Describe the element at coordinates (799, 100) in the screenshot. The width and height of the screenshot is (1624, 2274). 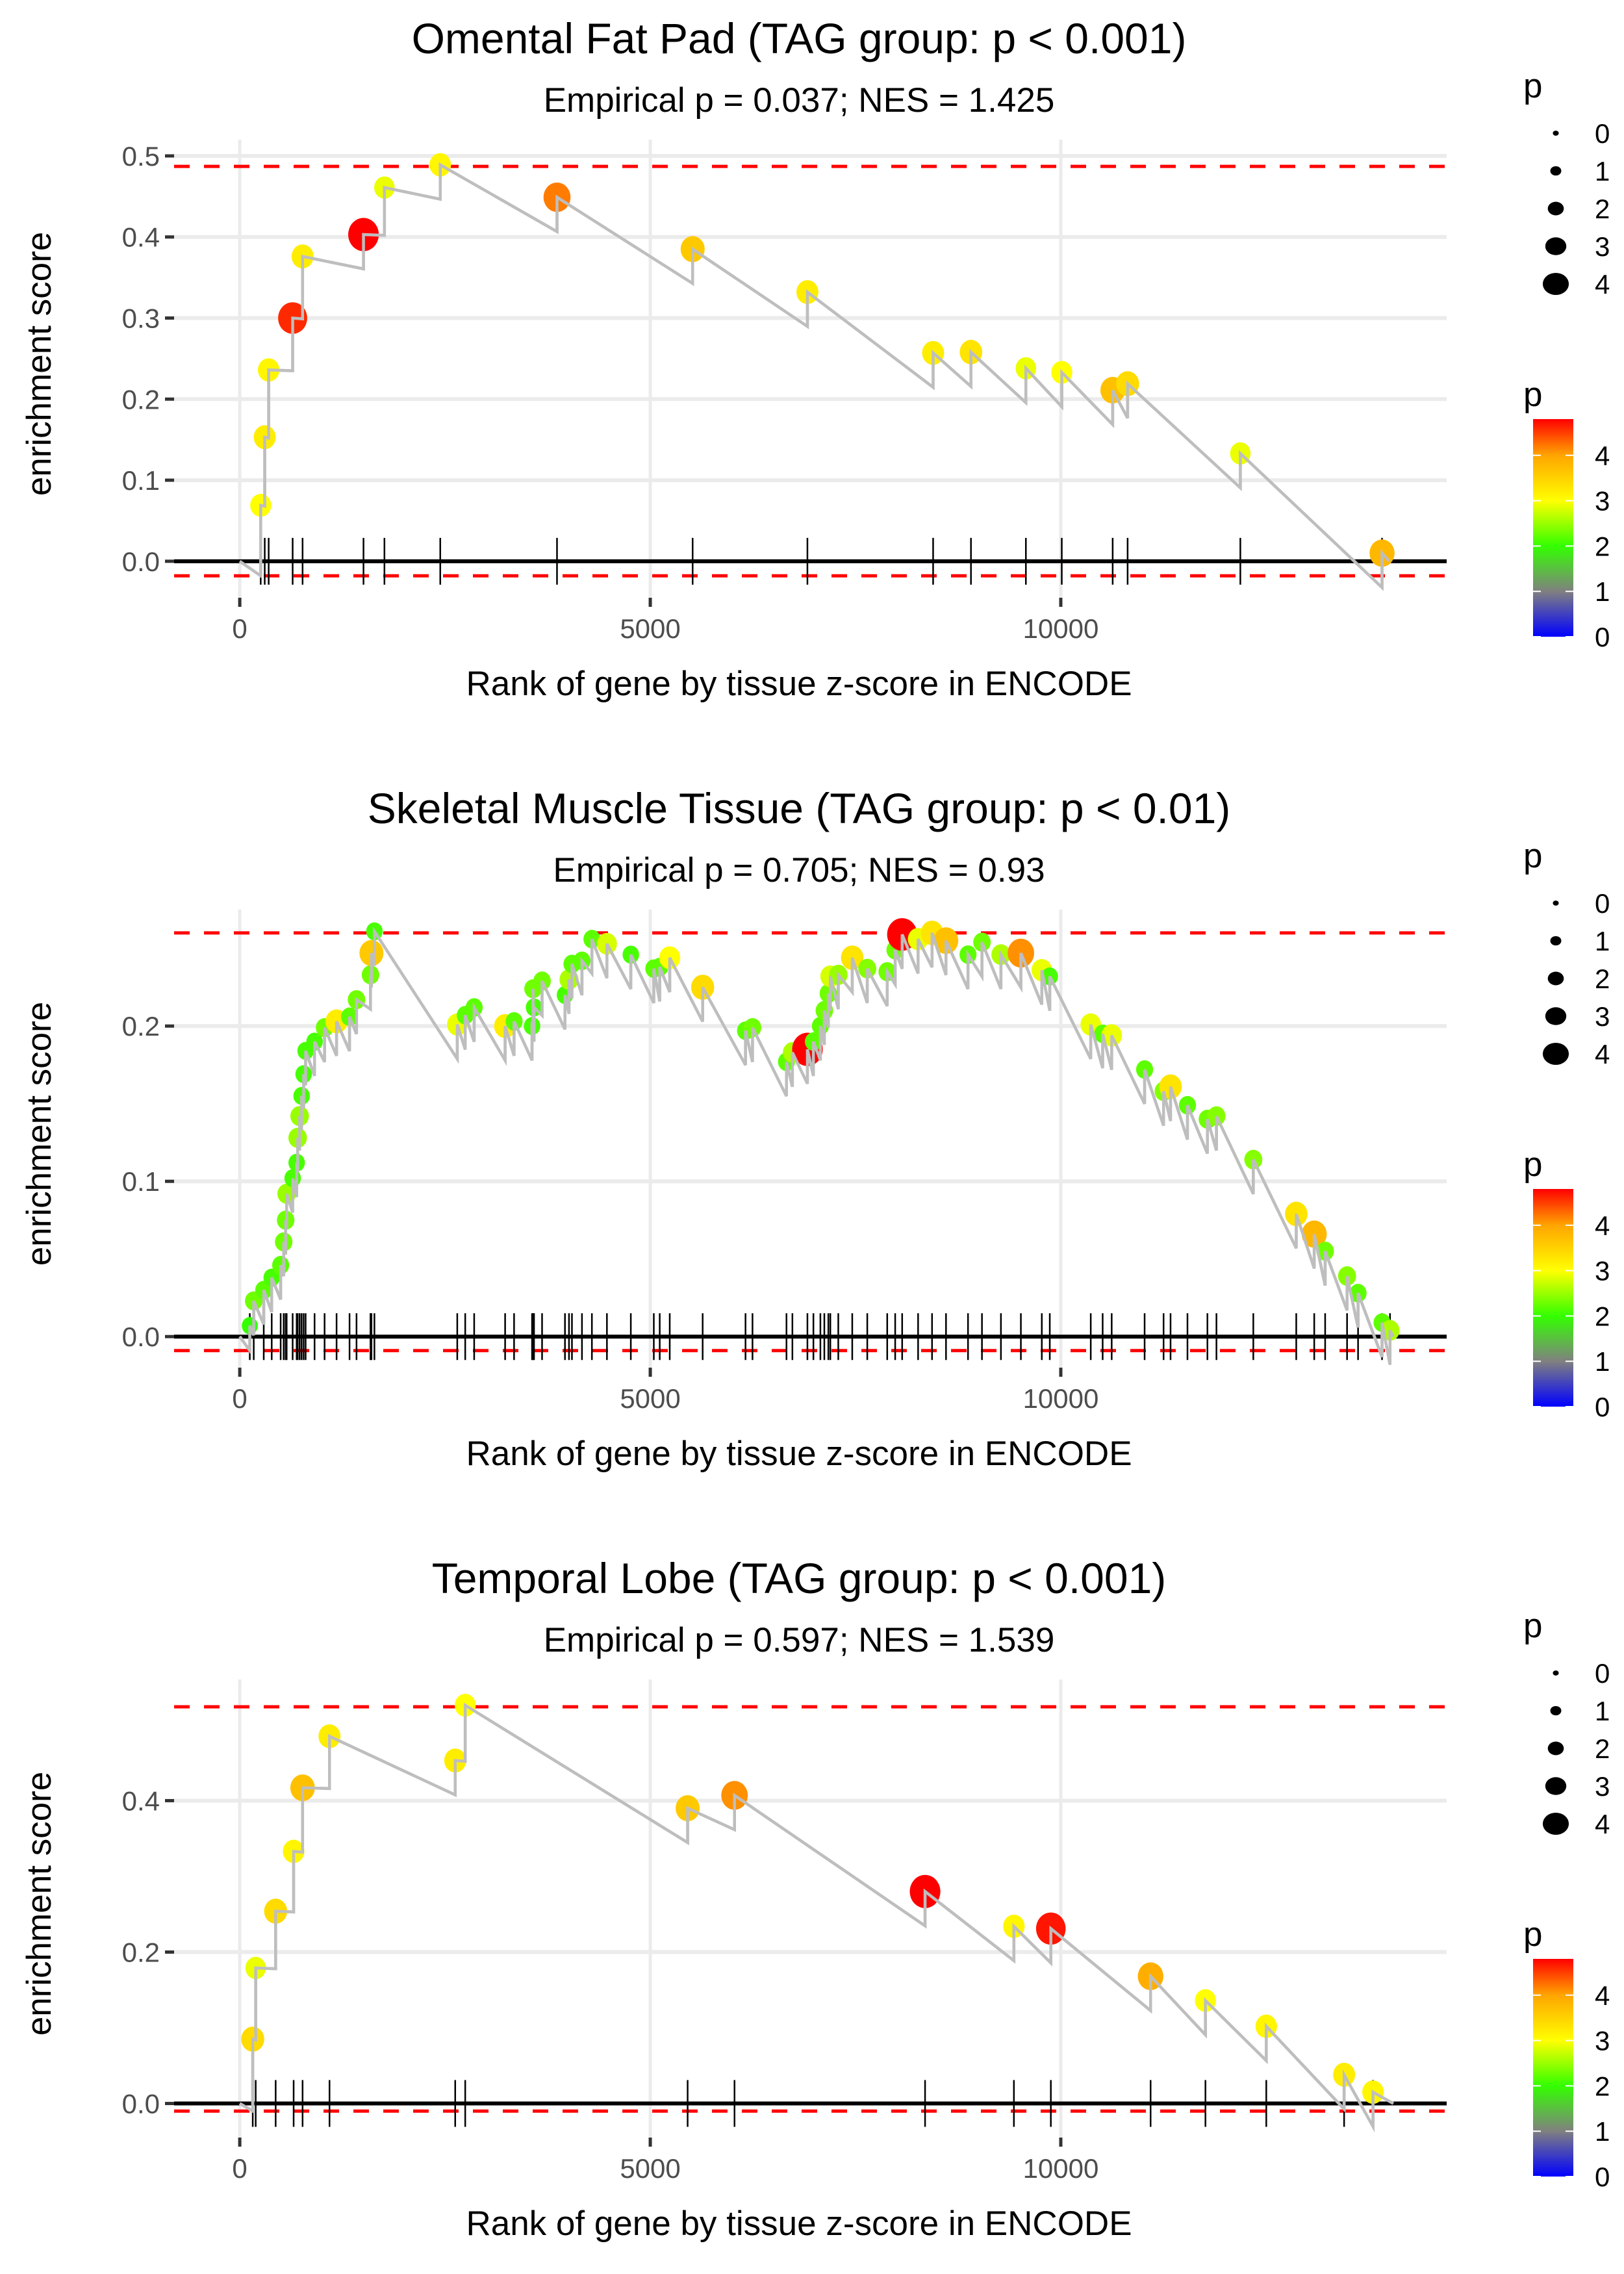
I see `panel-subtitle: Empirical p = 0.037; NES = 1.425` at that location.